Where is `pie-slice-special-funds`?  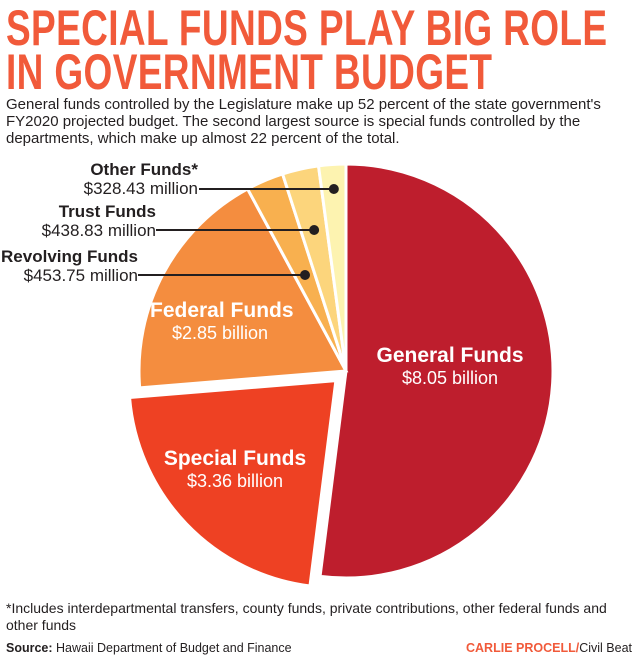 pie-slice-special-funds is located at coordinates (232, 483).